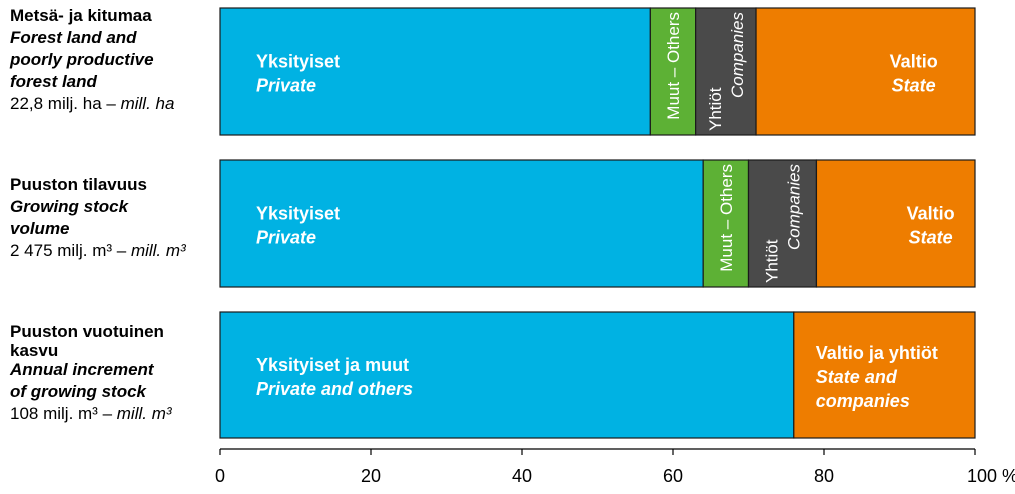 The height and width of the screenshot is (494, 1015). What do you see at coordinates (34, 350) in the screenshot?
I see `row-label-fi: kasvu` at bounding box center [34, 350].